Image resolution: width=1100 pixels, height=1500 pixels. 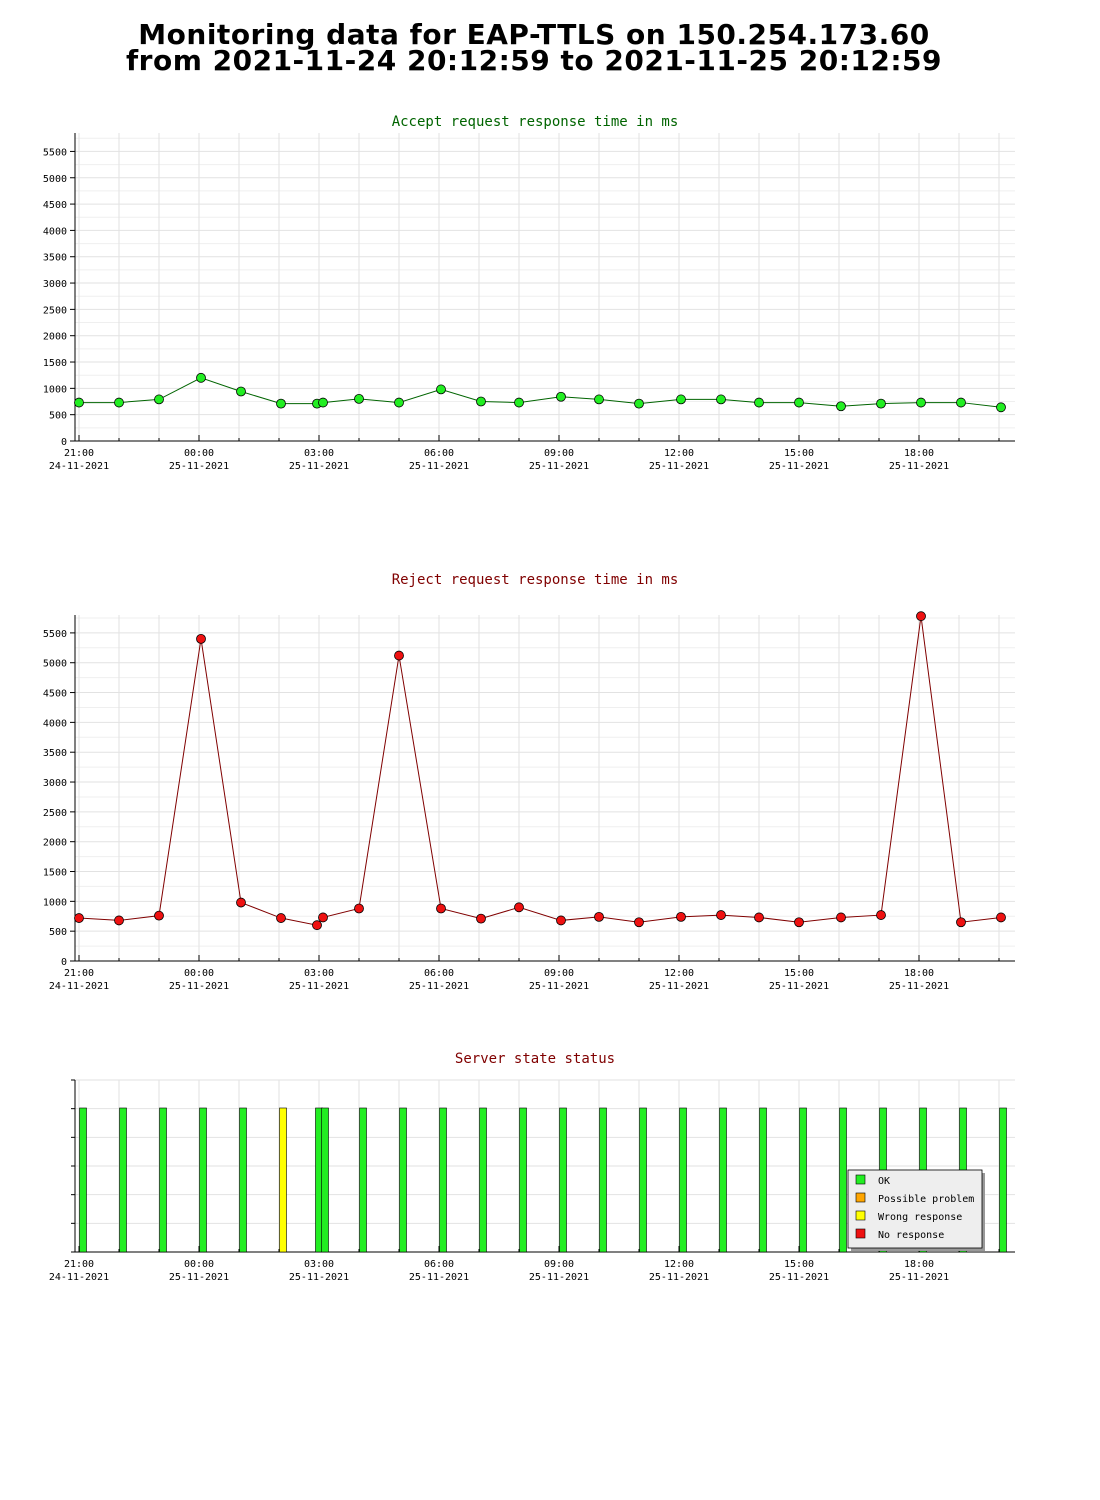 I want to click on y-tick-label: 2500, so click(x=55, y=310).